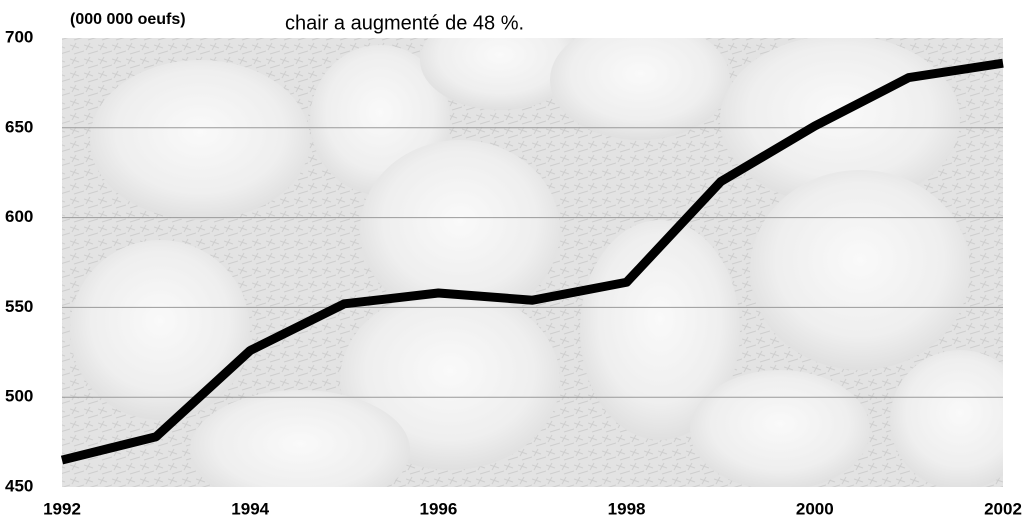 The width and height of the screenshot is (1028, 524). Describe the element at coordinates (404, 23) in the screenshot. I see `annotation: chair a augmenté de 48 %.` at that location.